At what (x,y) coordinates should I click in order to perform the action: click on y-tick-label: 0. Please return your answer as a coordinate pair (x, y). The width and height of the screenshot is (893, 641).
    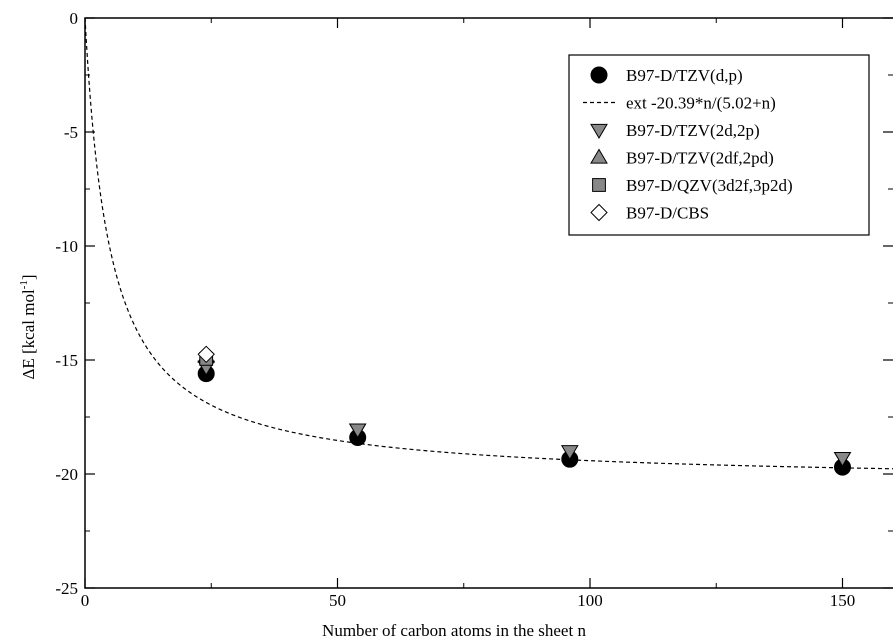
    Looking at the image, I should click on (74, 18).